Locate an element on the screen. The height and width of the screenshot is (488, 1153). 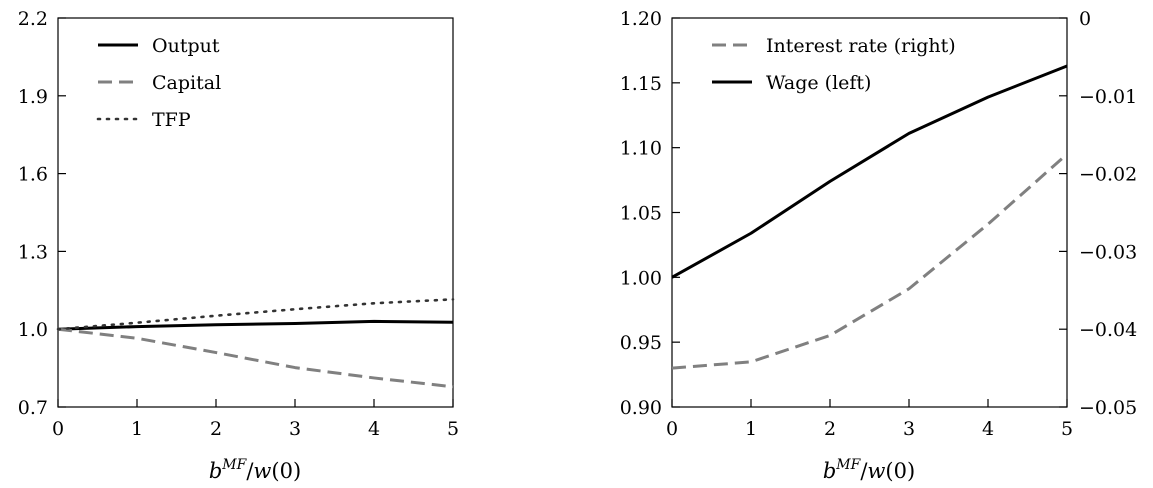
series-line-capital is located at coordinates (255, 358).